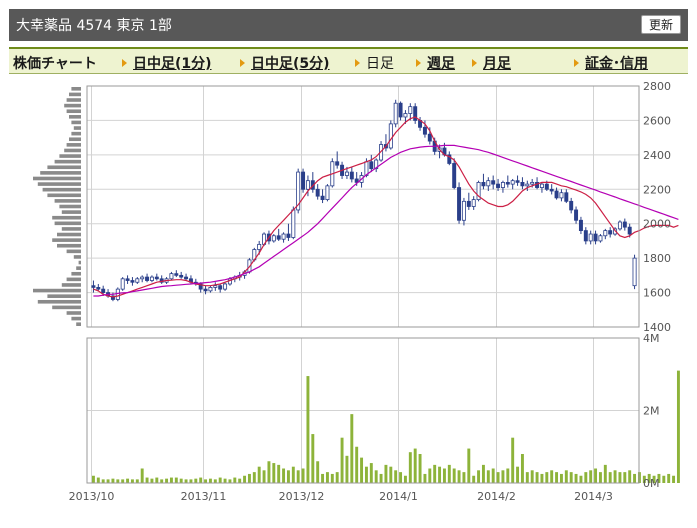 The width and height of the screenshot is (697, 528). What do you see at coordinates (302, 496) in the screenshot?
I see `date-tick-label: 2013/12` at bounding box center [302, 496].